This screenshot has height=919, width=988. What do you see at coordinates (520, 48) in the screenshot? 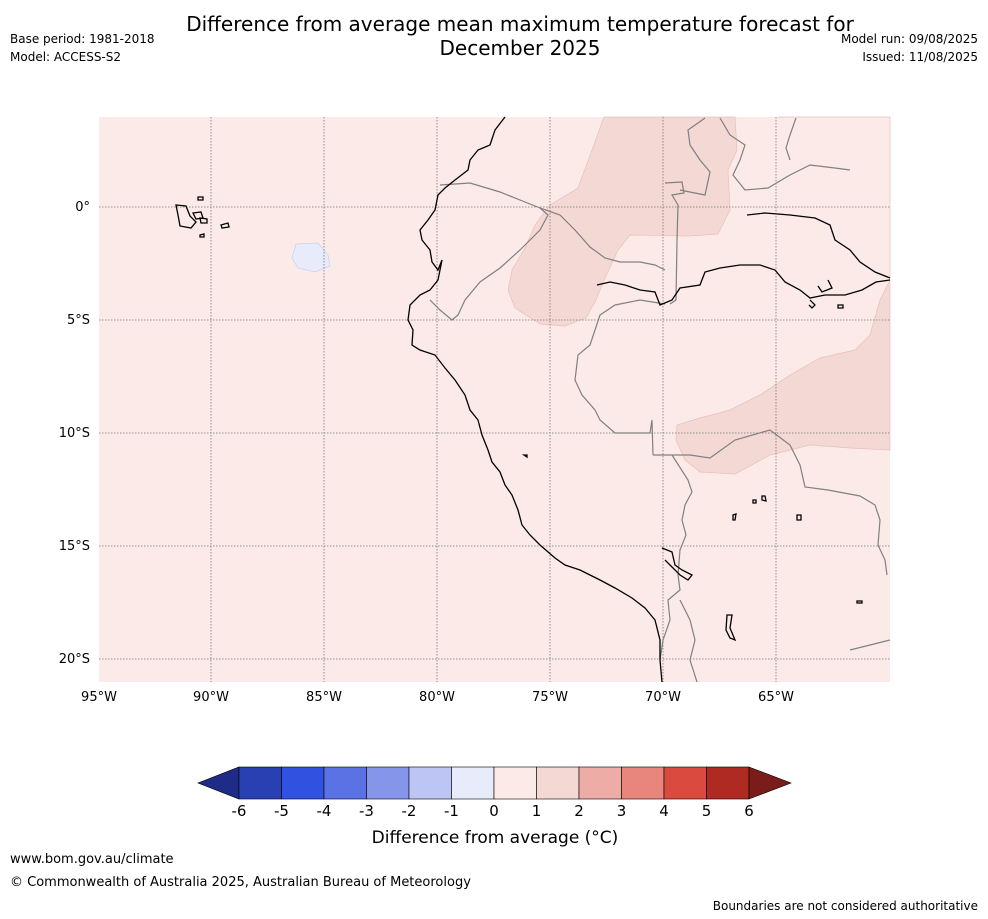
I see `title-line-2: December 2025` at bounding box center [520, 48].